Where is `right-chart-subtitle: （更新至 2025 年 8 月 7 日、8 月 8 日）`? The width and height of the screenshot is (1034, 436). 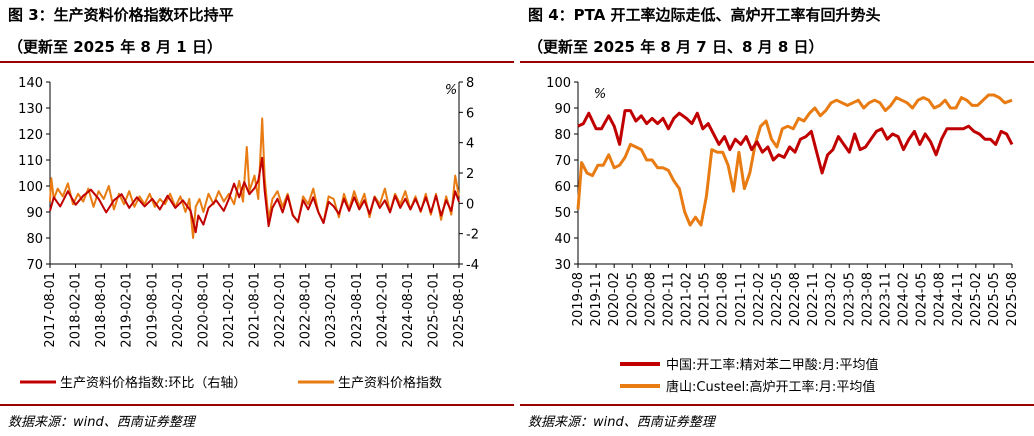 right-chart-subtitle: （更新至 2025 年 8 月 7 日、8 月 8 日） is located at coordinates (676, 47).